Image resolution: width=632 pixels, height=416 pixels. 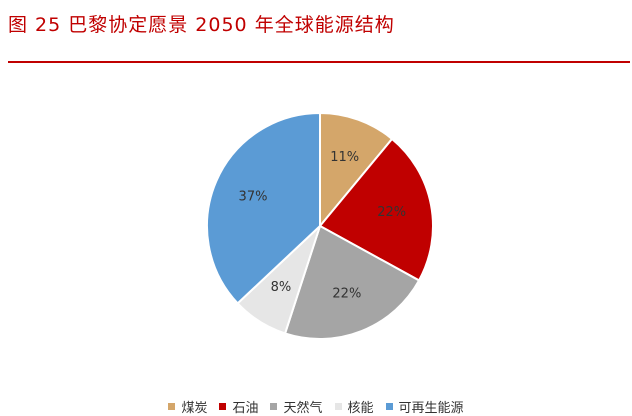 I want to click on legend-label-1: 石油, so click(x=245, y=408).